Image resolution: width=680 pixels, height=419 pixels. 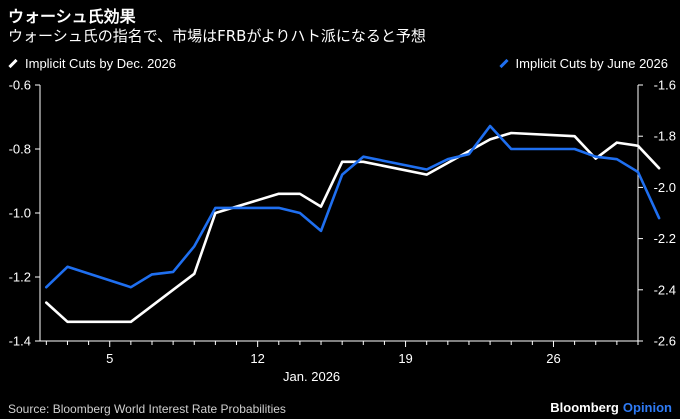 What do you see at coordinates (311, 376) in the screenshot?
I see `x-axis-label: Jan. 2026` at bounding box center [311, 376].